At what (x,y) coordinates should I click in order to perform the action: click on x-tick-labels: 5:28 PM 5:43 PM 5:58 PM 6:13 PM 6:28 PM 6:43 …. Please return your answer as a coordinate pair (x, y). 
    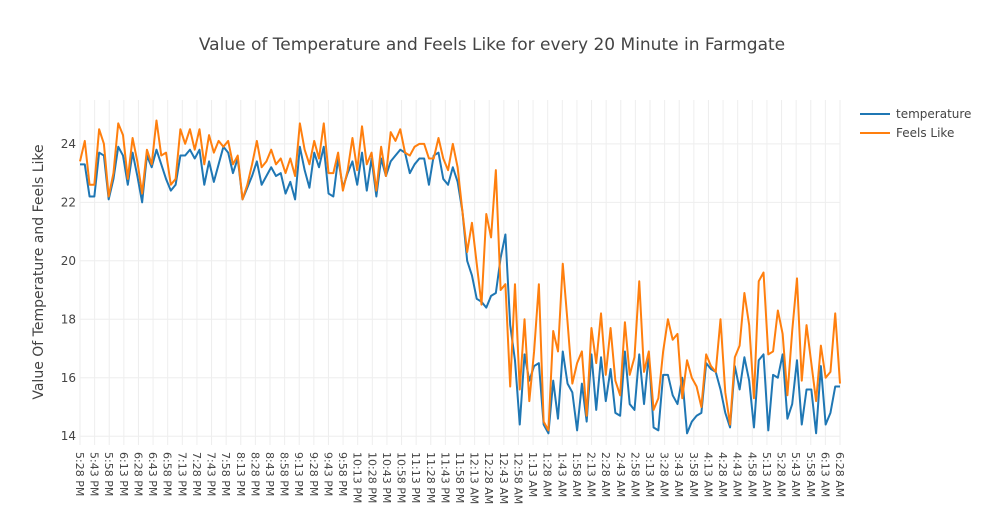
    Looking at the image, I should click on (459, 478).